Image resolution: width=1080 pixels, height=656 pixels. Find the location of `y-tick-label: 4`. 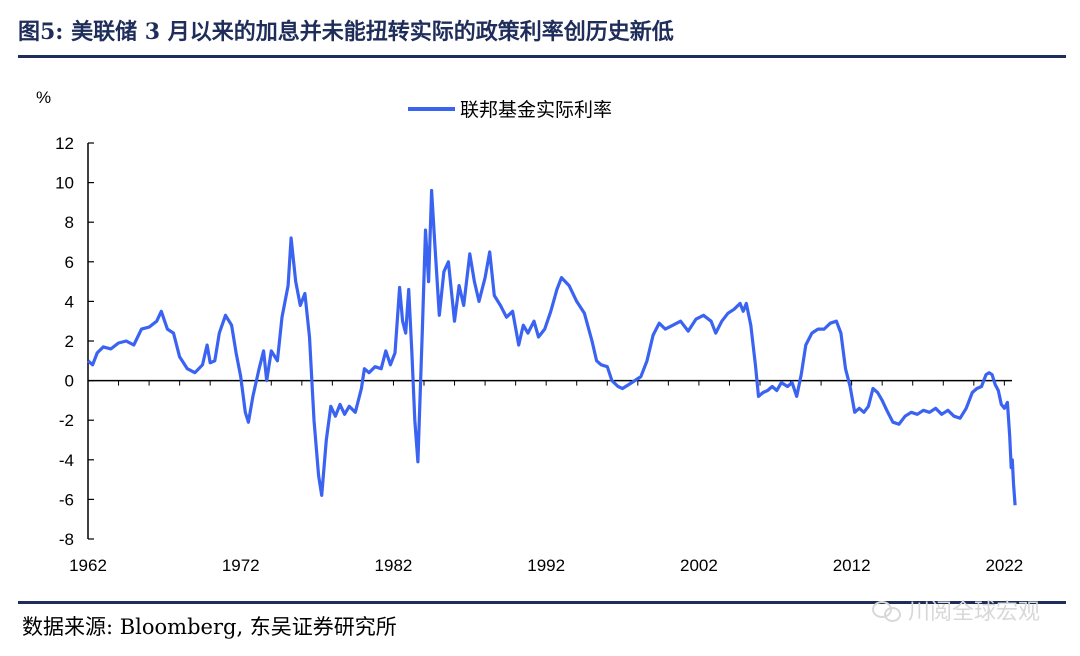

y-tick-label: 4 is located at coordinates (69, 301).